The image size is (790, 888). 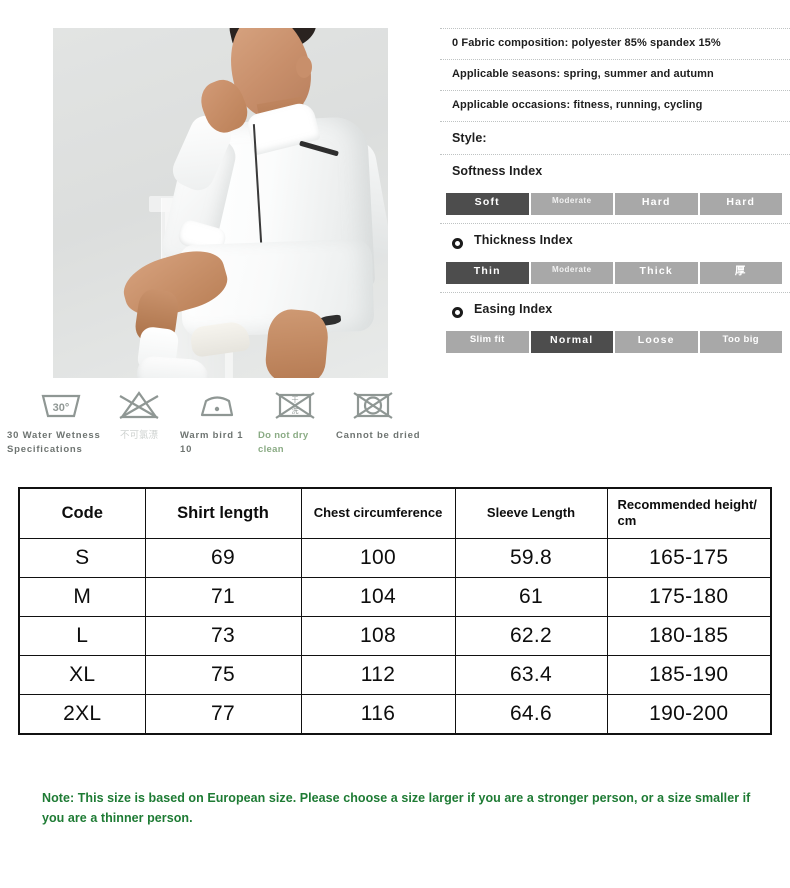 What do you see at coordinates (689, 635) in the screenshot?
I see `cell-height: 180-185` at bounding box center [689, 635].